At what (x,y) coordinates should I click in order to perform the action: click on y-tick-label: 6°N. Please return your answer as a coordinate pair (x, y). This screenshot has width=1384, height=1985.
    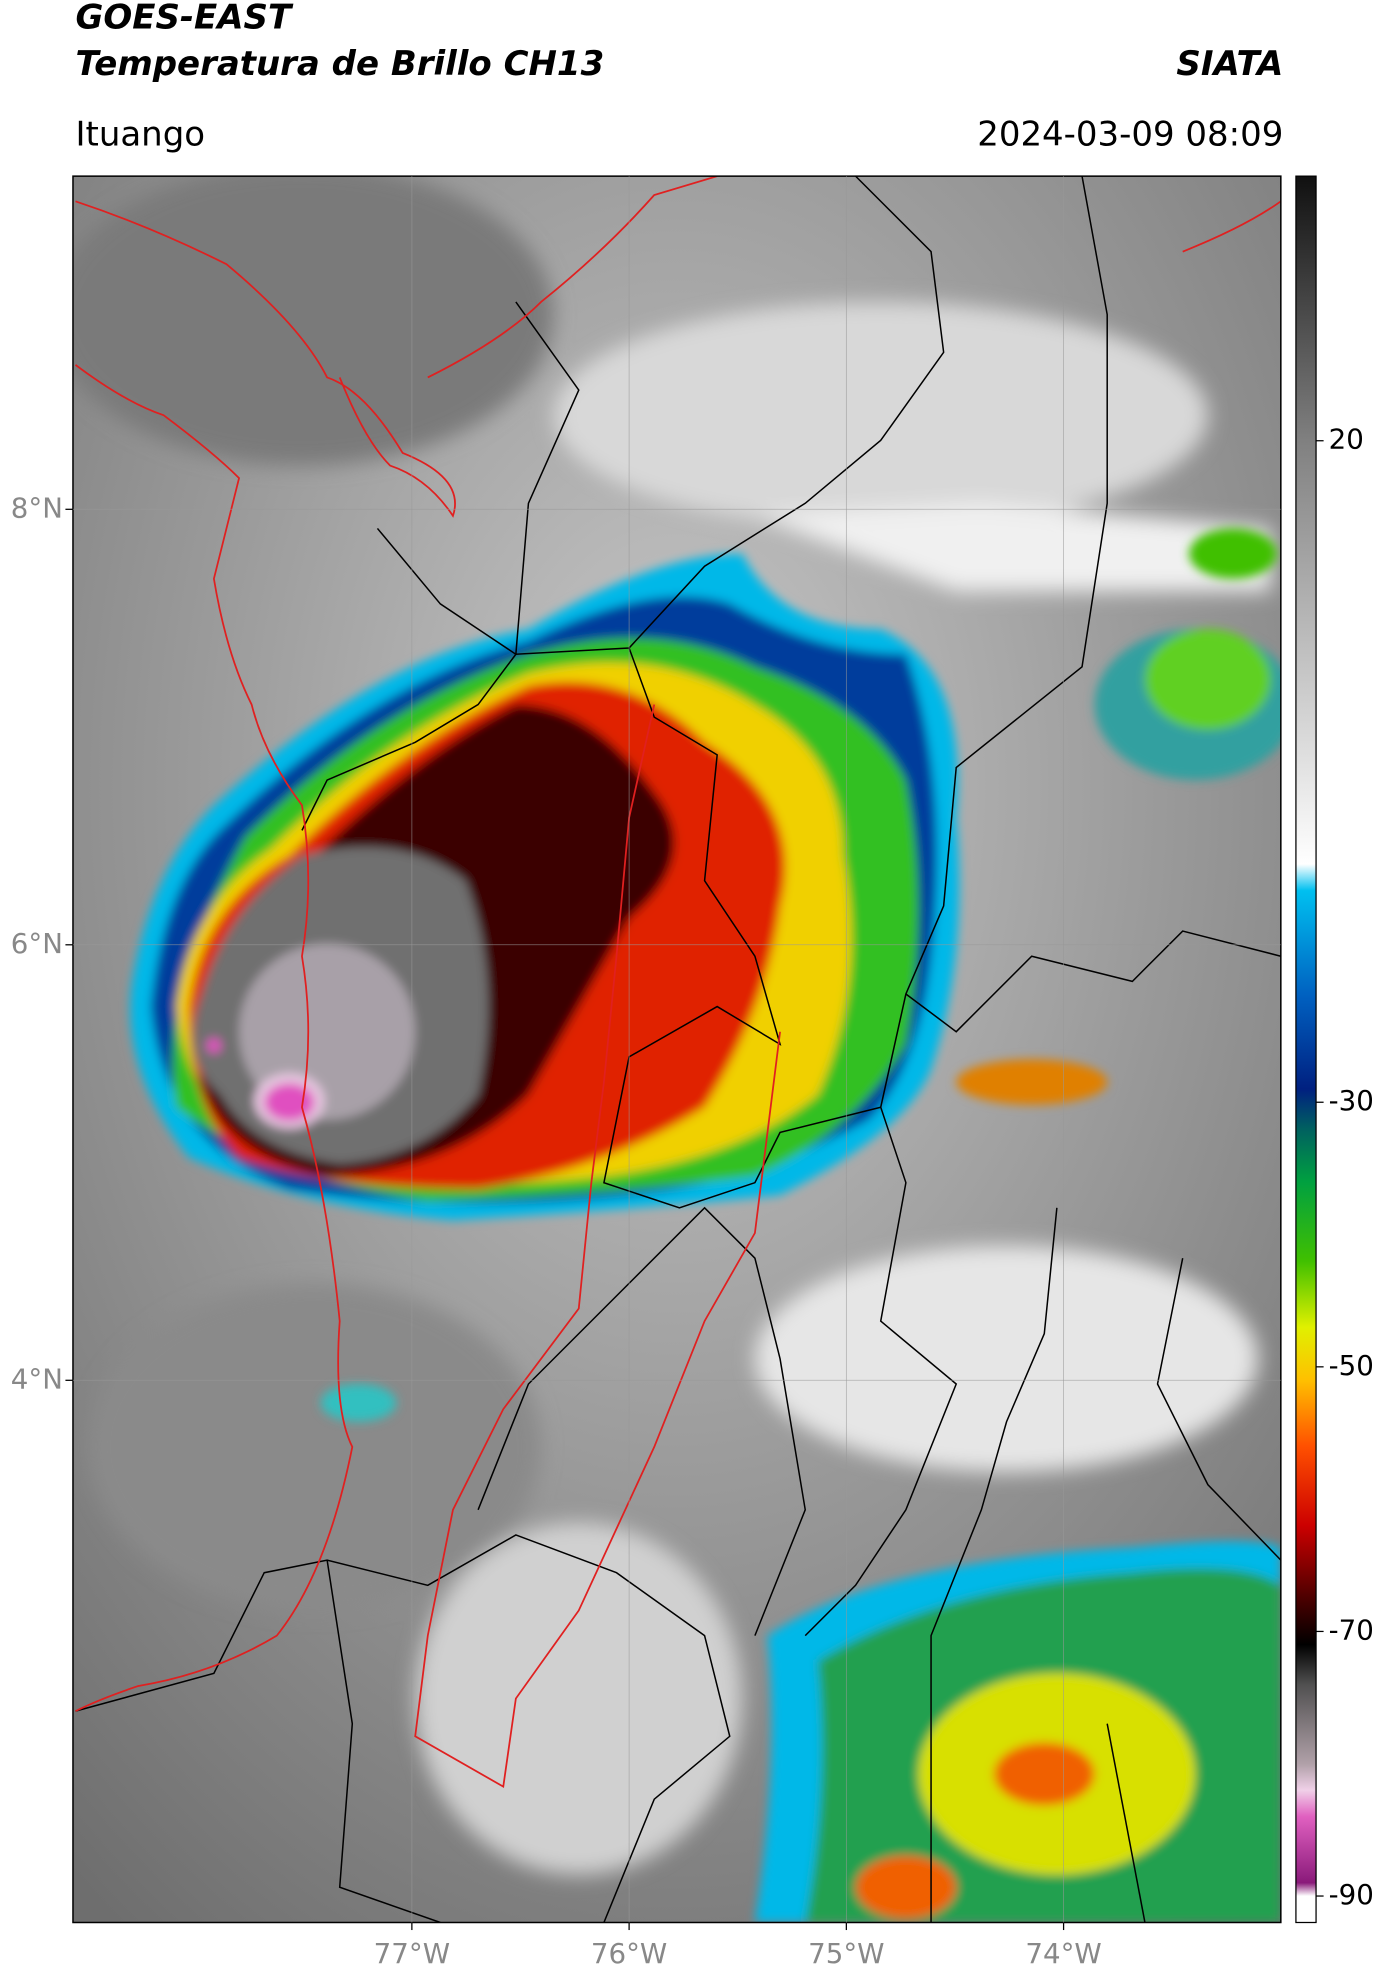
    Looking at the image, I should click on (37, 943).